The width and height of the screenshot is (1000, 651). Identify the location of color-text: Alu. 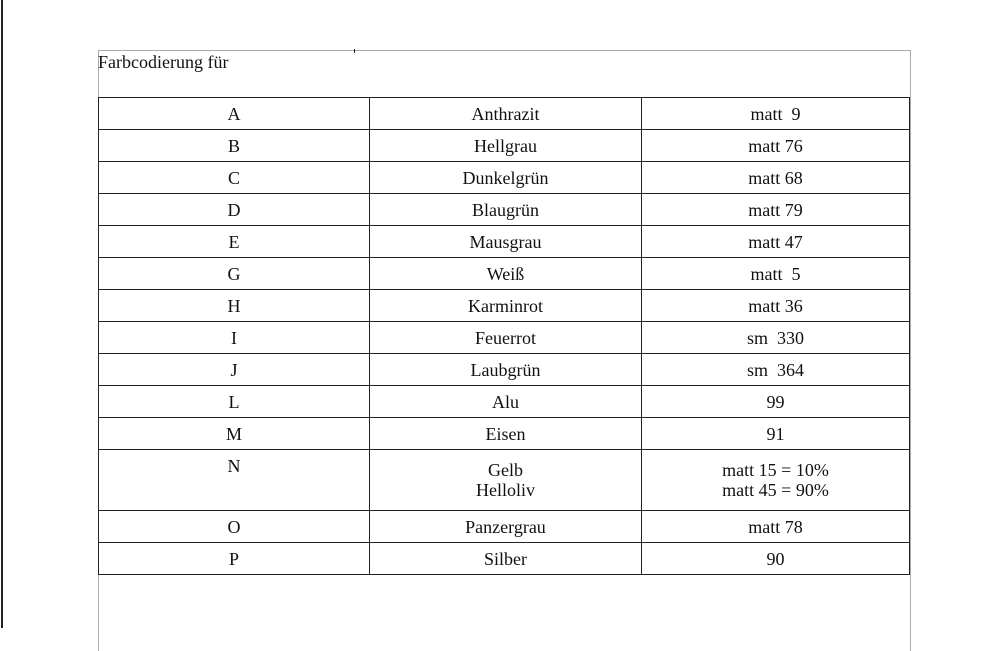
(505, 401).